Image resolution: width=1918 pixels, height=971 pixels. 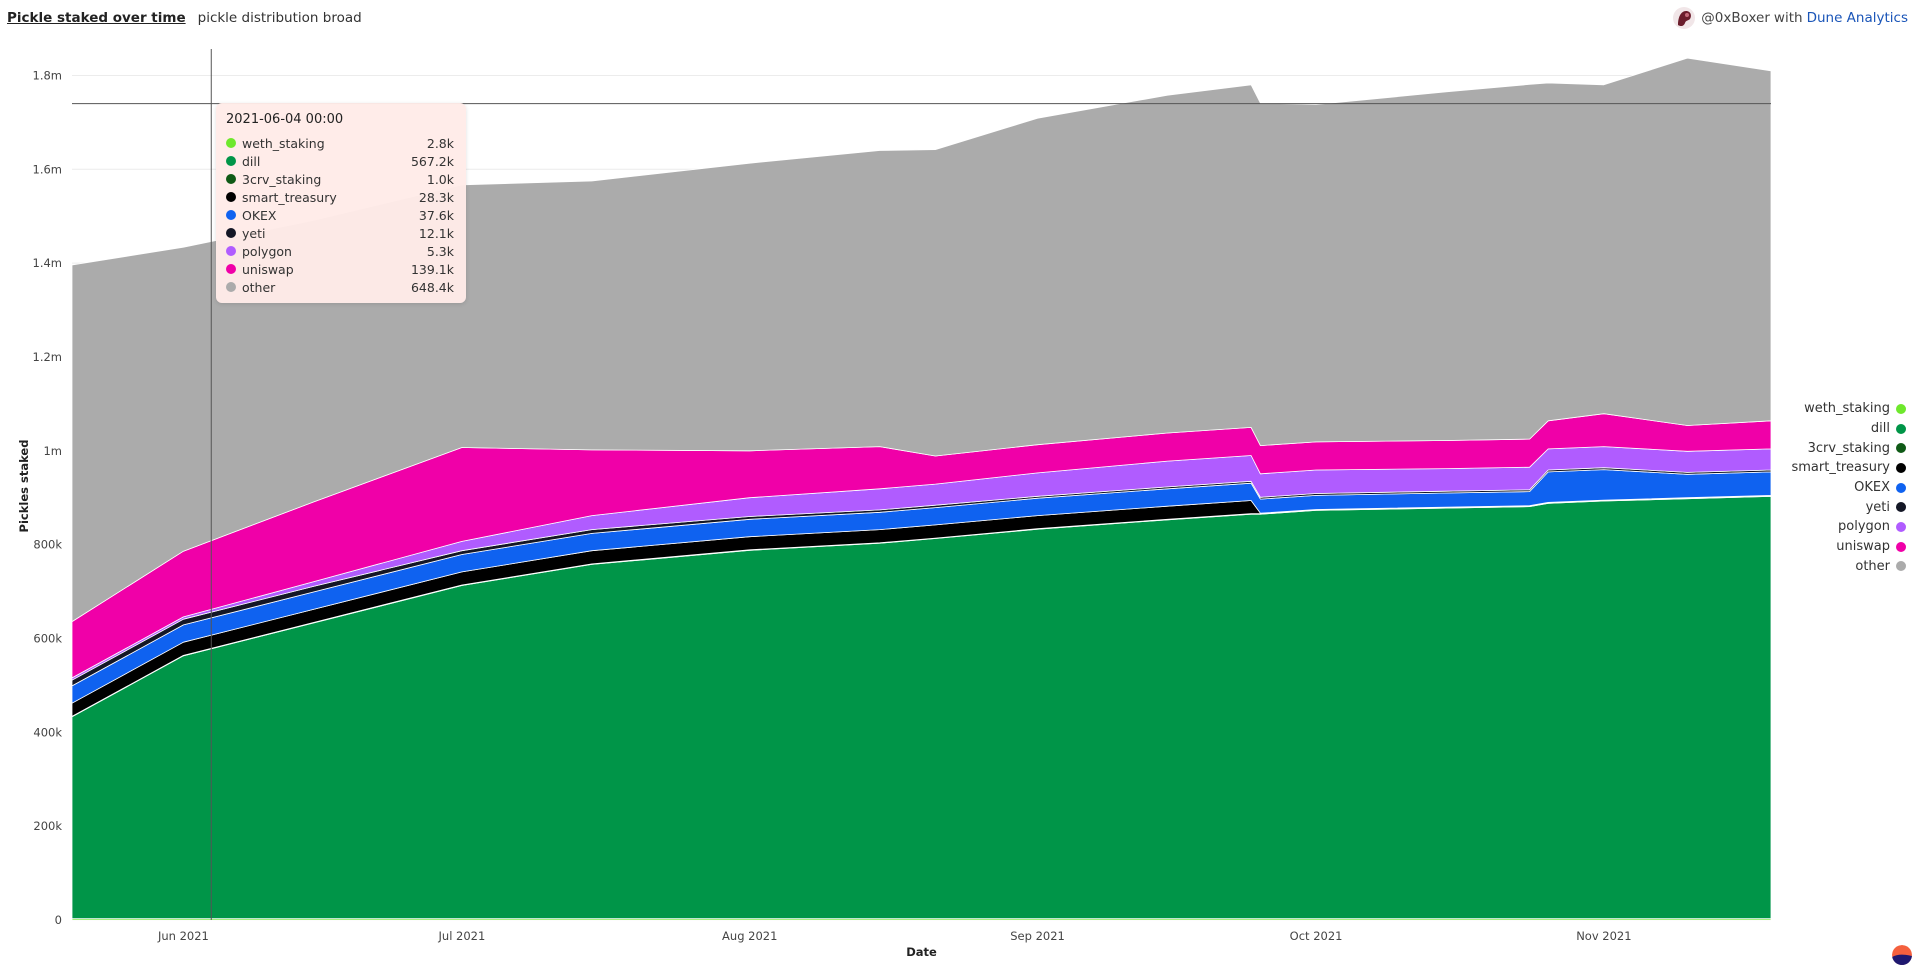 I want to click on y-tick-label: 1.2m, so click(x=48, y=357).